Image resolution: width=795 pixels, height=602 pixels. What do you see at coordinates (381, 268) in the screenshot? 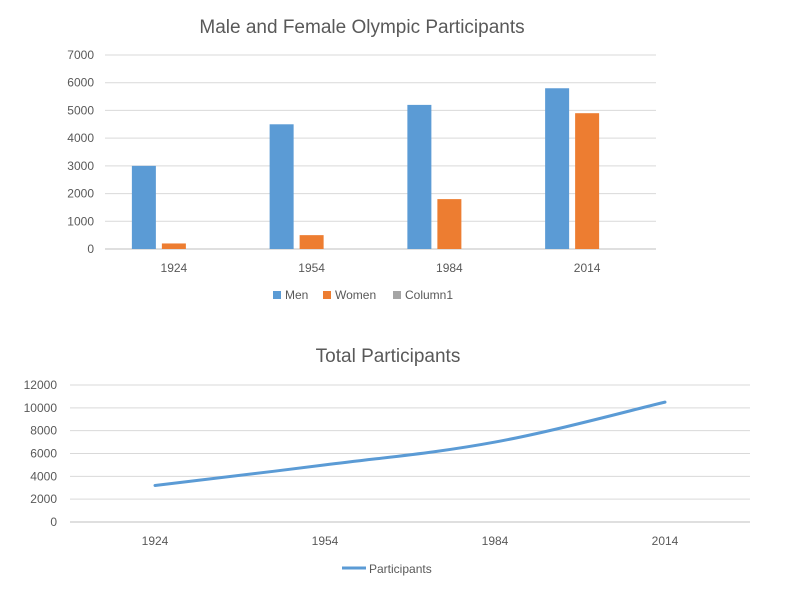
I see `bar-chart-x-ticks: 1924 1954 1984 2014` at bounding box center [381, 268].